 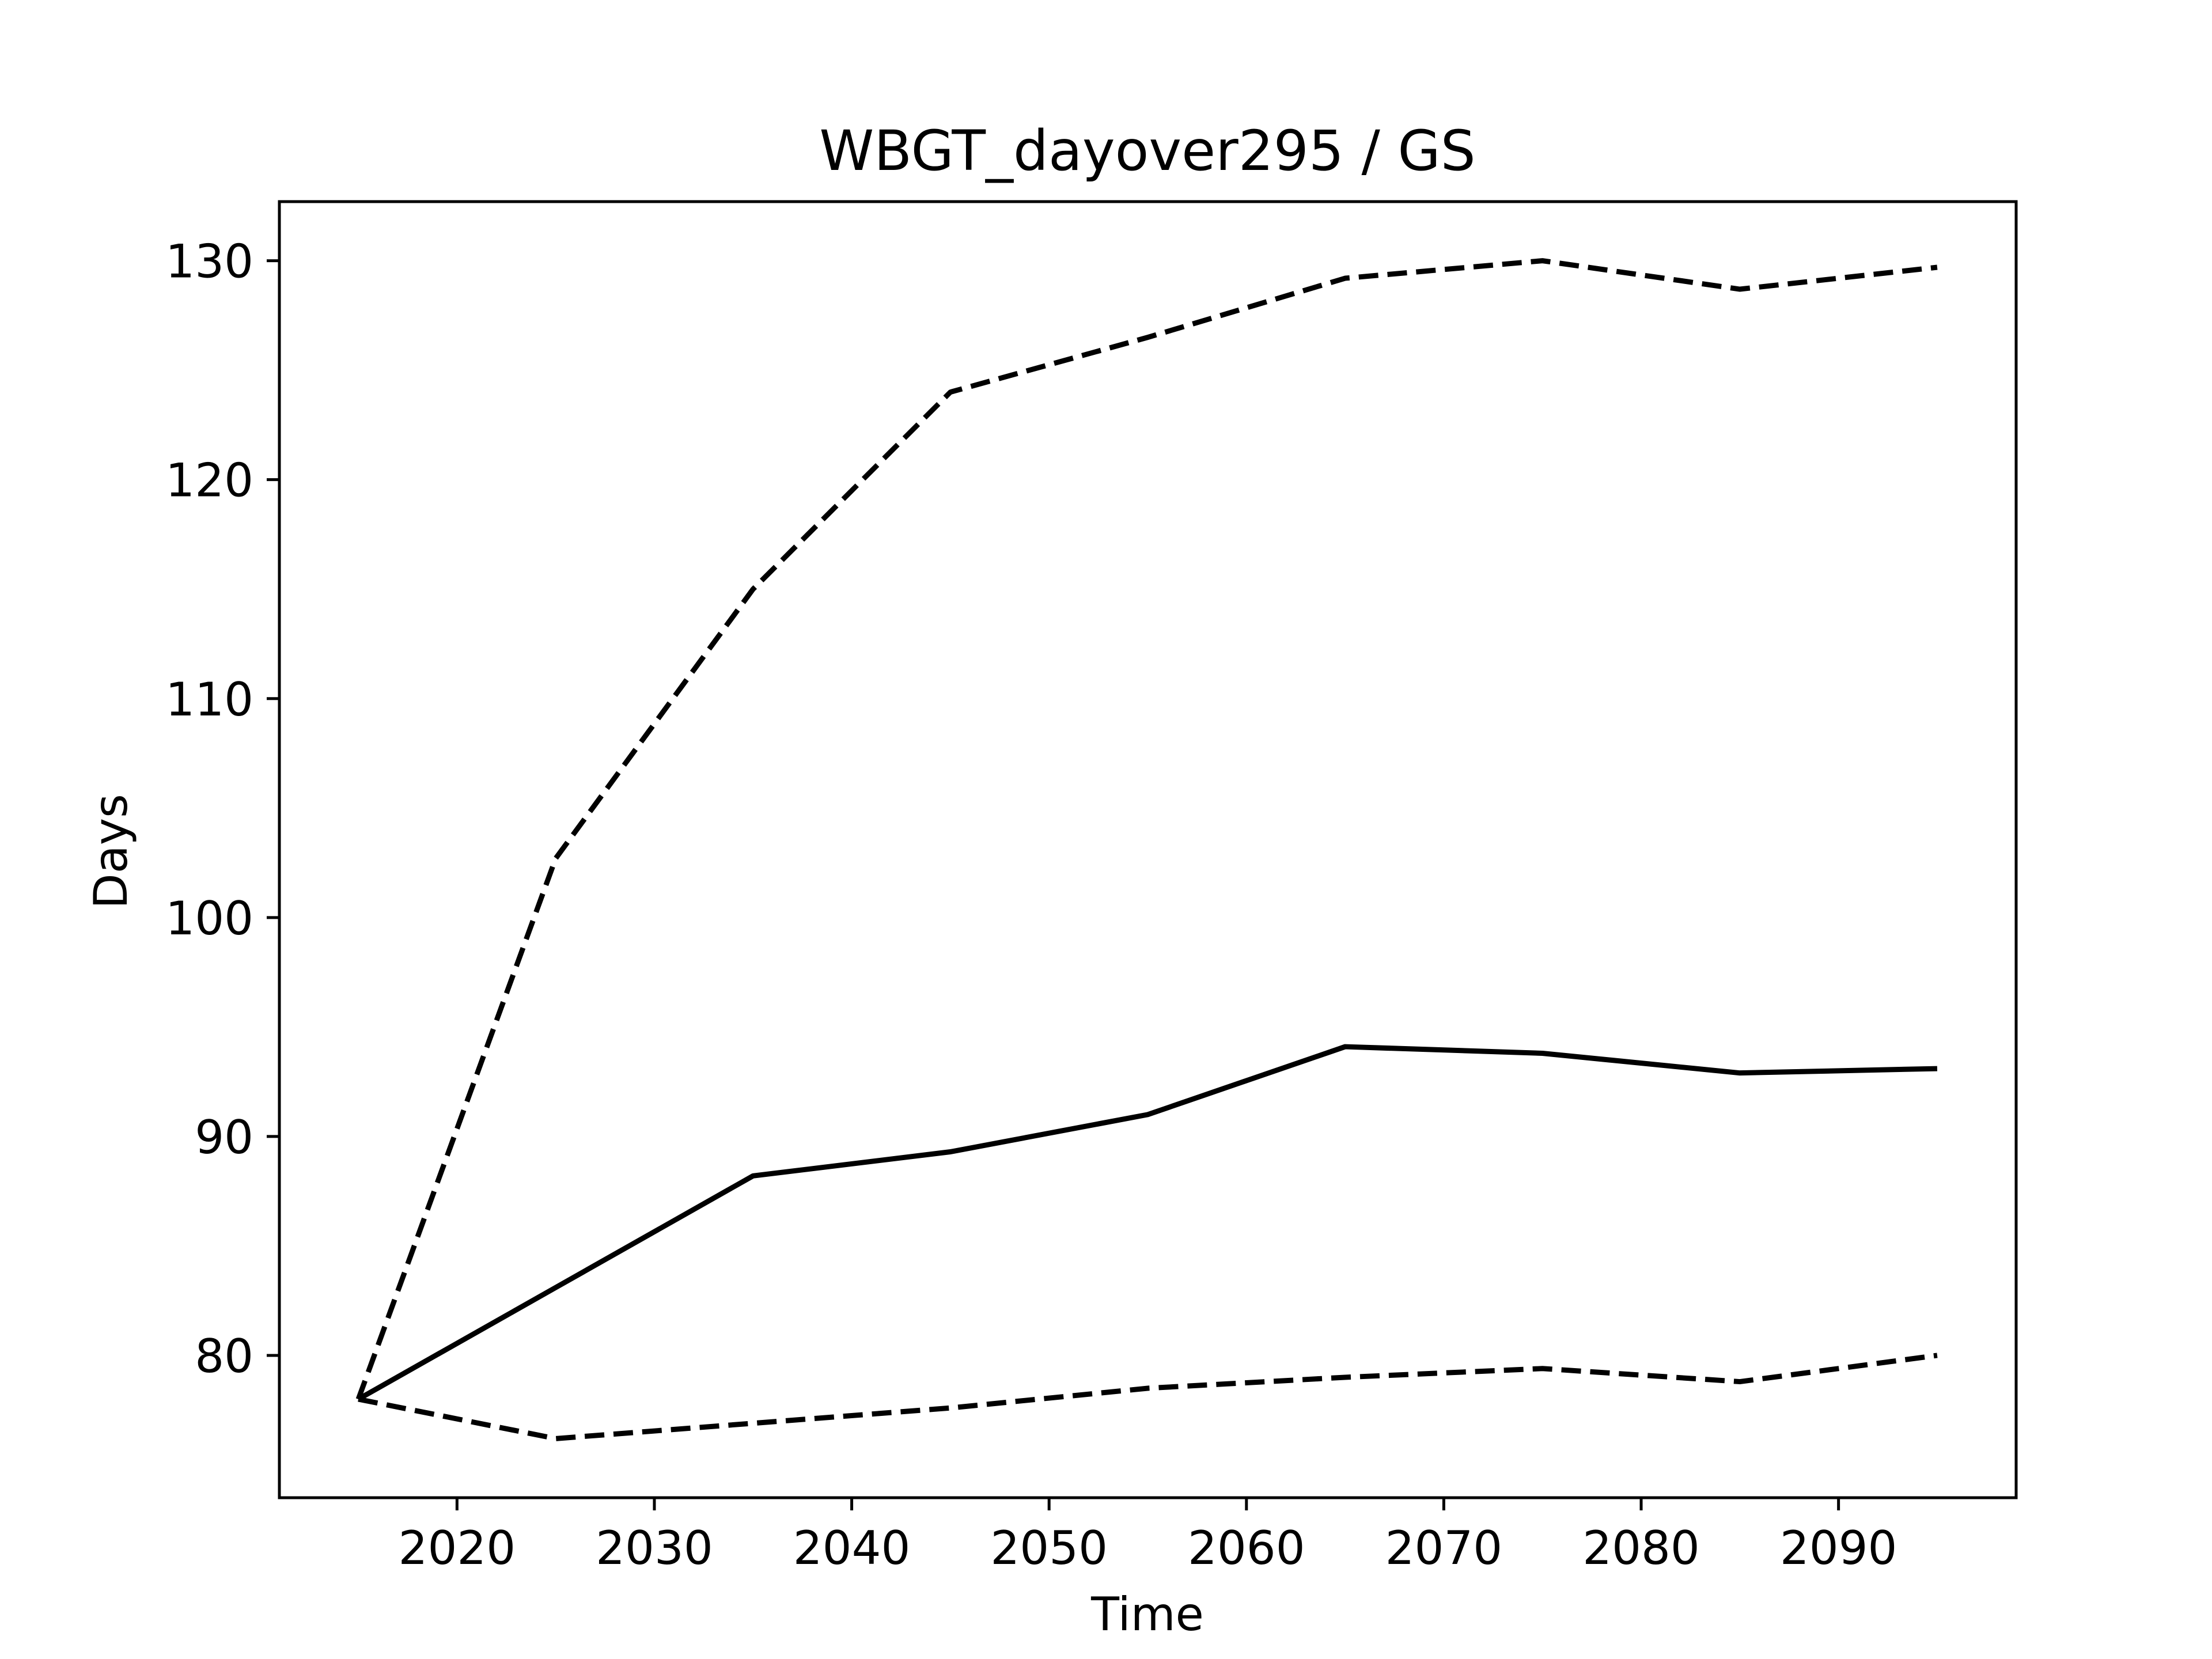 I want to click on x-tick-label: 2090, so click(x=1838, y=1548).